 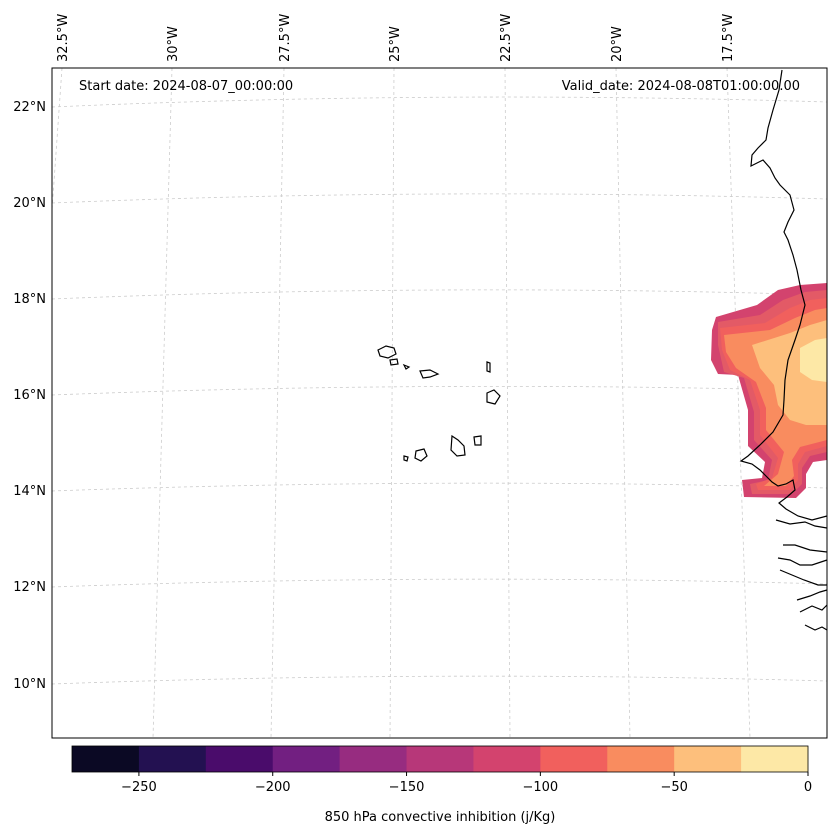 I want to click on colorbar-tick-label: −250, so click(x=139, y=787).